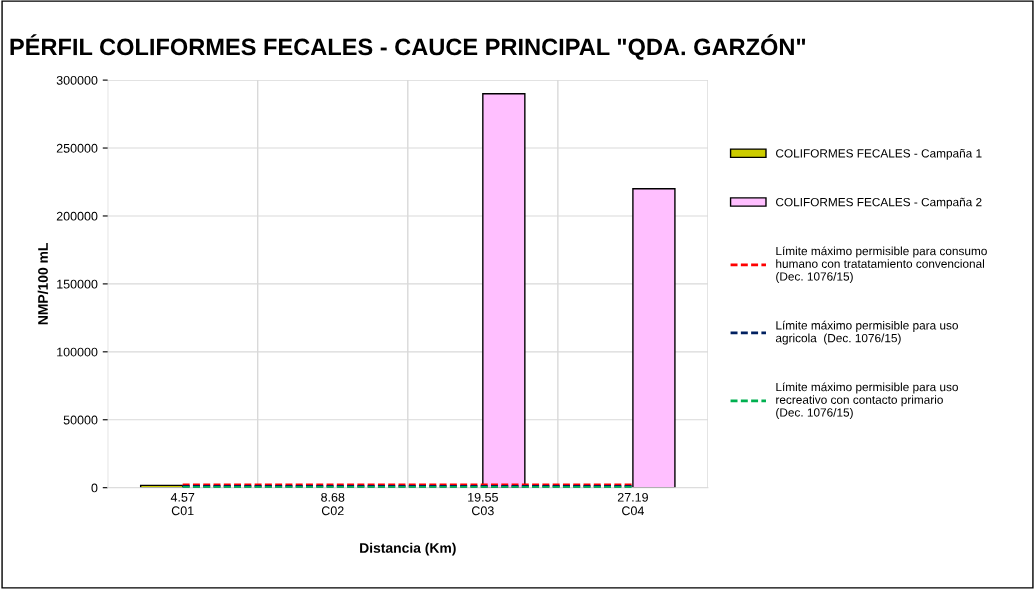 This screenshot has height=589, width=1035. Describe the element at coordinates (77, 284) in the screenshot. I see `y-tick-label: 150000` at that location.